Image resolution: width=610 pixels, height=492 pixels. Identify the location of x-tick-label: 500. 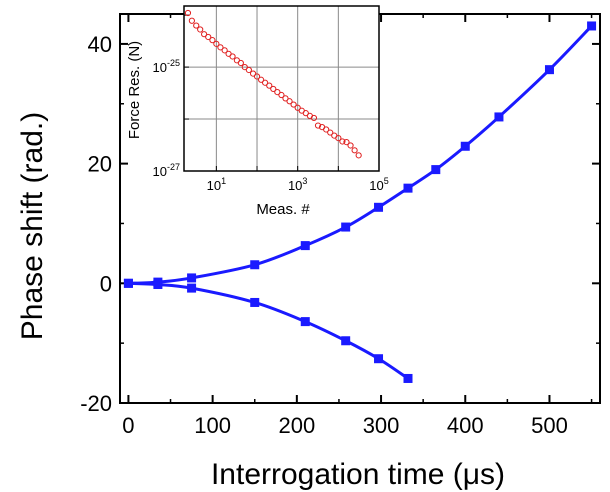
(549, 425).